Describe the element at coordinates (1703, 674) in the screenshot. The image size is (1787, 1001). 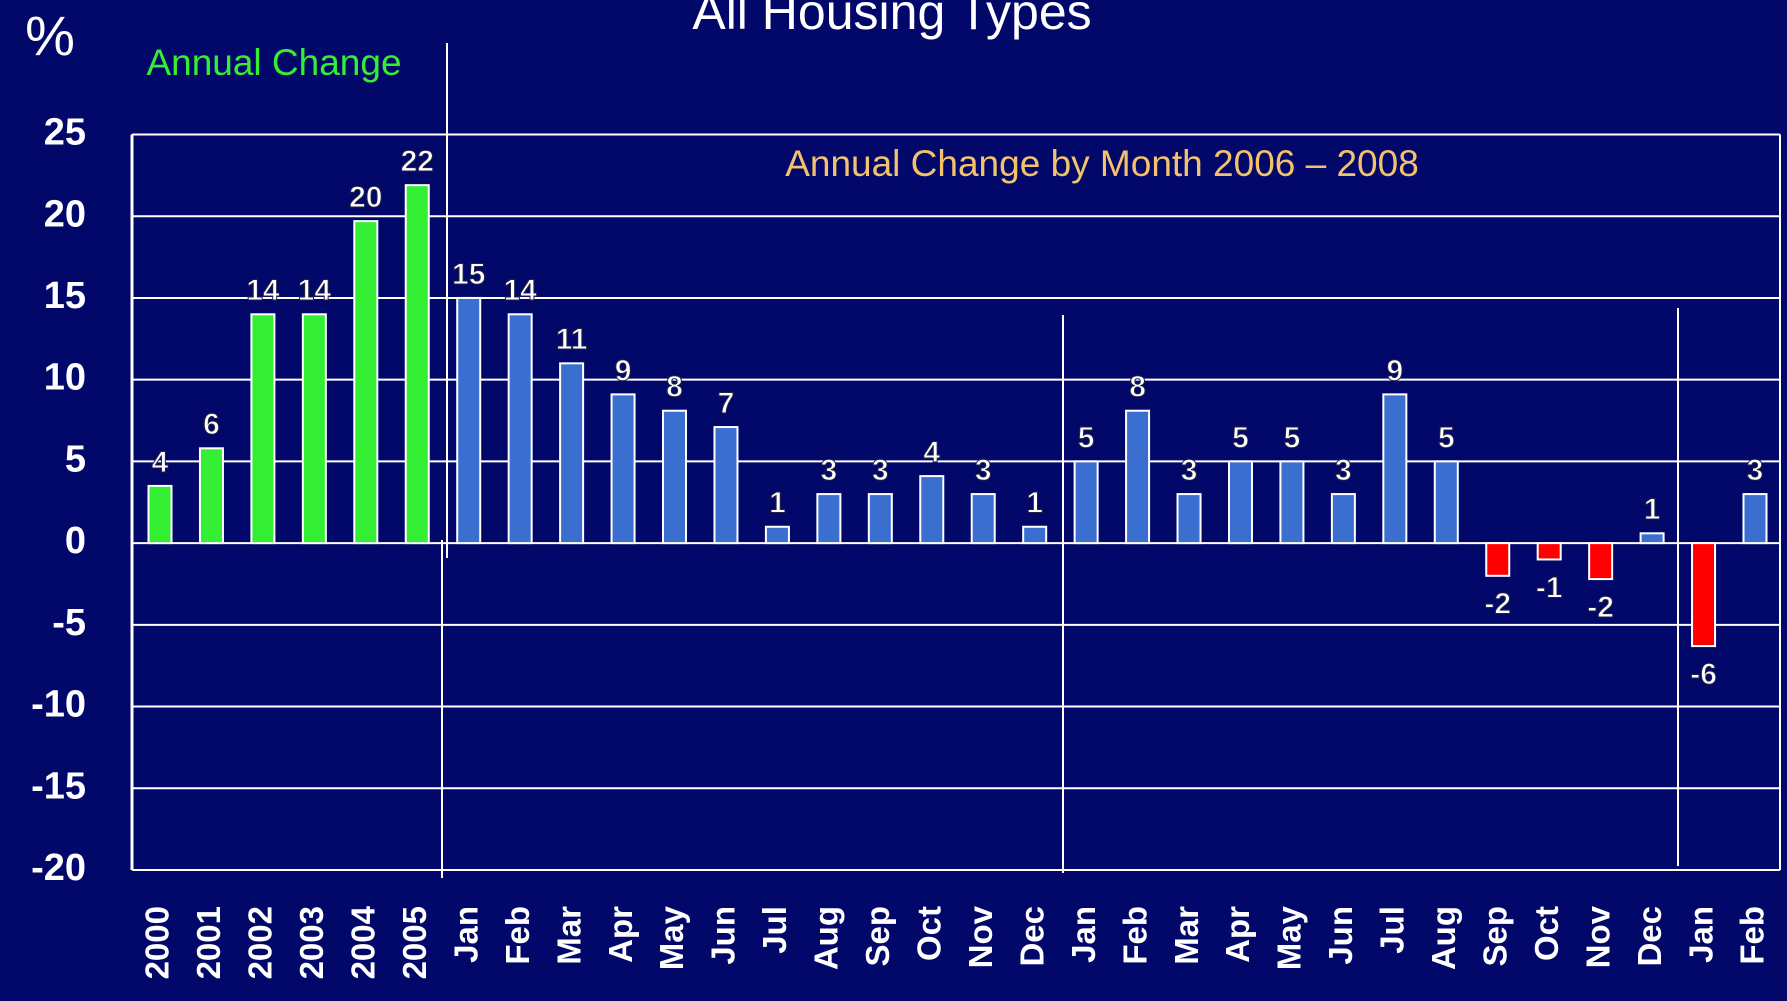
I see `data-label: -6` at that location.